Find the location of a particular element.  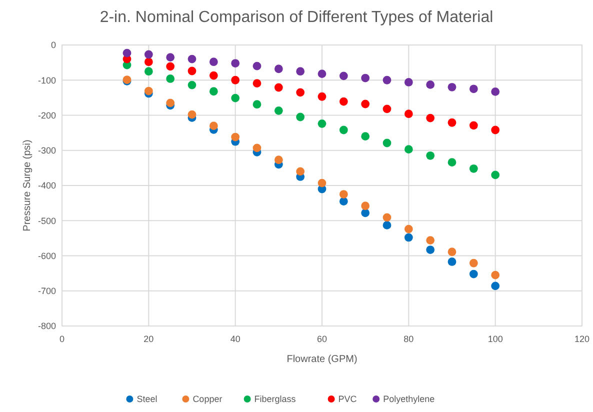

legend-label: Steel is located at coordinates (147, 399).